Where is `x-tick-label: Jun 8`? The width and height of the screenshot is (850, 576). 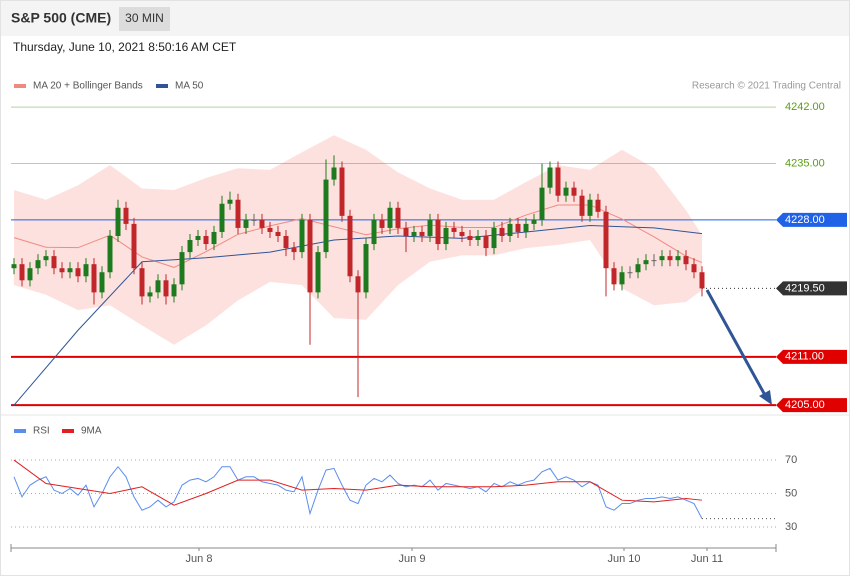 x-tick-label: Jun 8 is located at coordinates (199, 559).